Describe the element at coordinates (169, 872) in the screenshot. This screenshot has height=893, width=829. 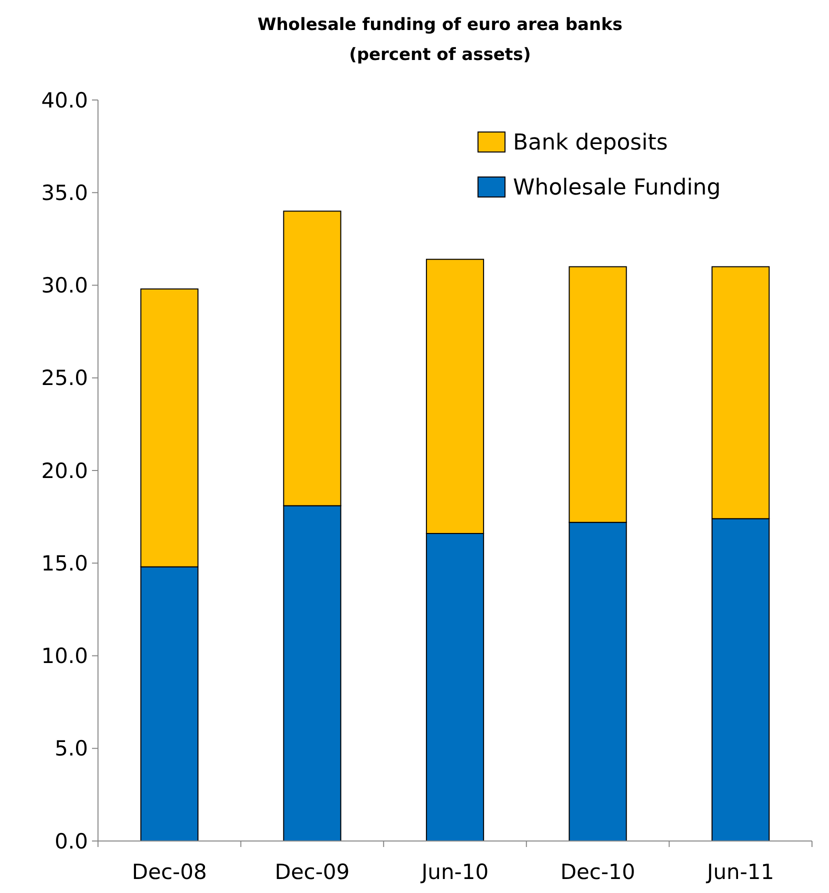
I see `x-tick-label: Dec-08` at that location.